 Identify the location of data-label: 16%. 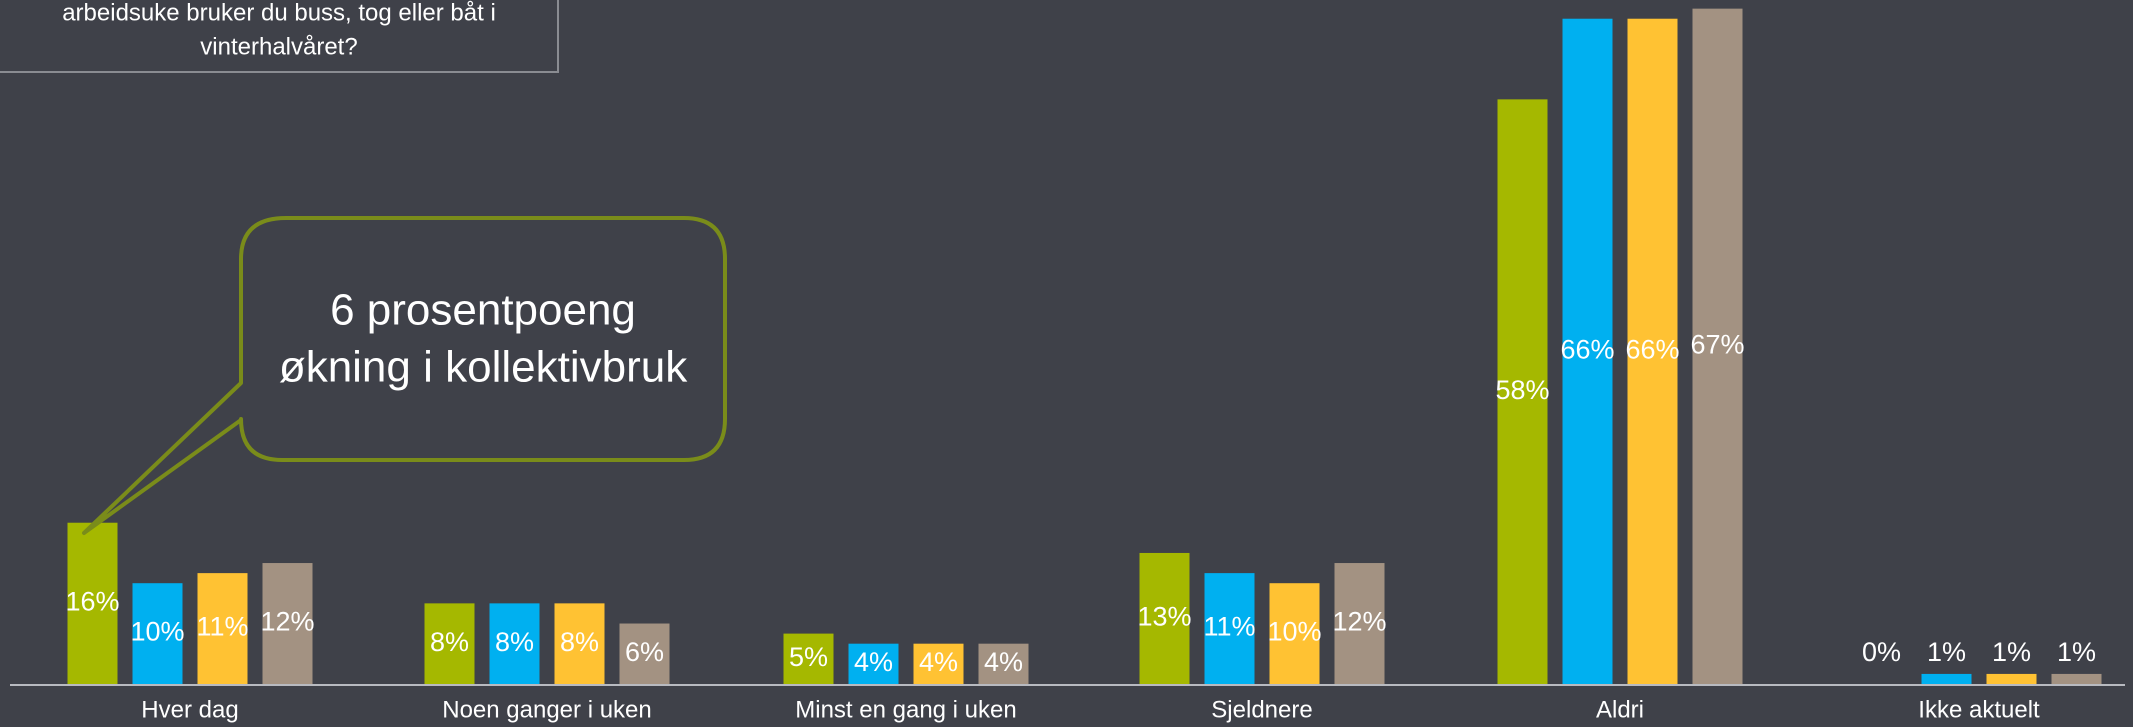
(92, 601).